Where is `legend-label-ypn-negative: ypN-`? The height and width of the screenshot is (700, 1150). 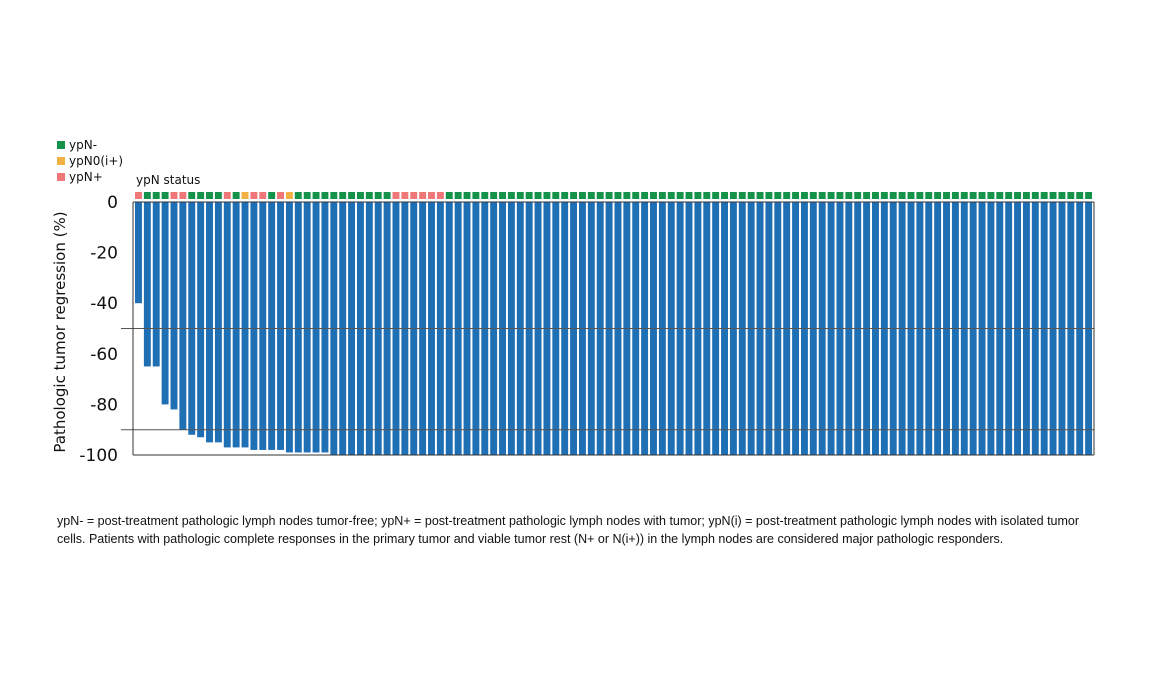
legend-label-ypn-negative: ypN- is located at coordinates (83, 145).